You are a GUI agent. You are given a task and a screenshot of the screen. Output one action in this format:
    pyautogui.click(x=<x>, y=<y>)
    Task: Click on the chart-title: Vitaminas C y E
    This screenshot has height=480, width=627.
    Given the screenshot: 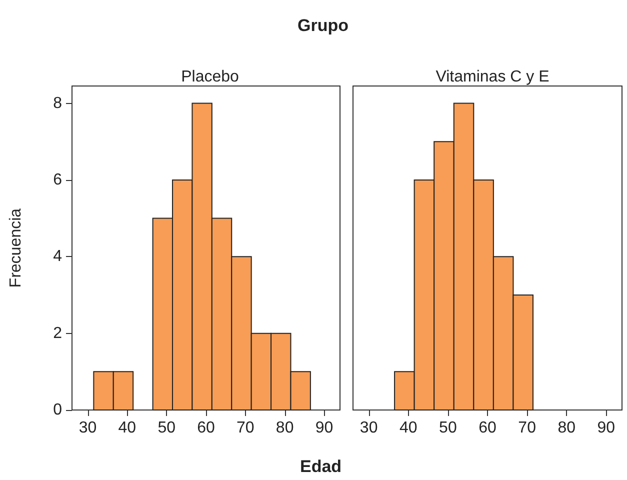 What is the action you would take?
    pyautogui.click(x=493, y=77)
    